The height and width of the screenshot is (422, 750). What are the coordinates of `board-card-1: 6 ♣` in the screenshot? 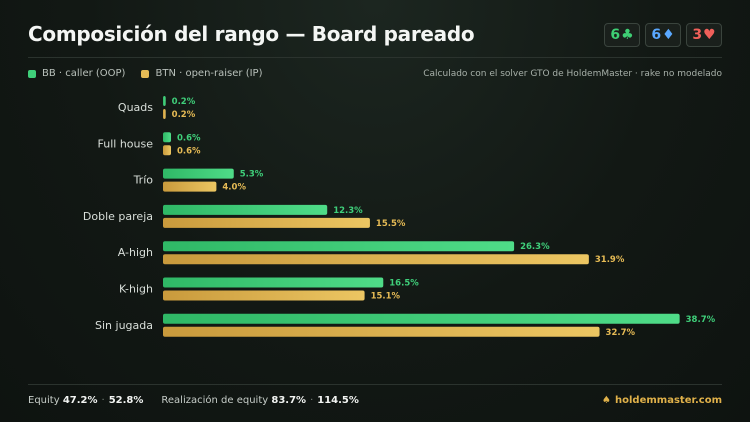 It's located at (622, 35).